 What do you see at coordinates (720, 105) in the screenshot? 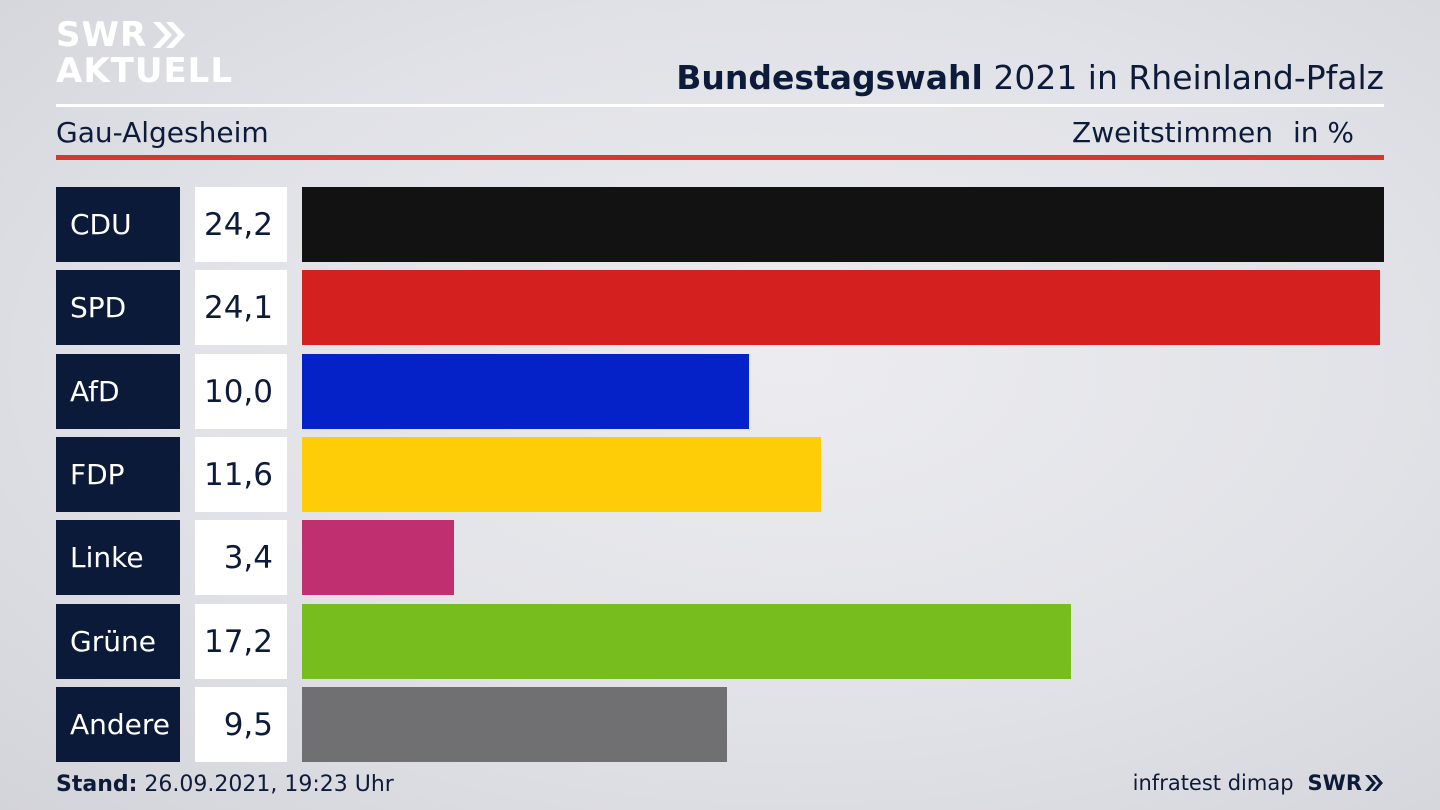
I see `header-divider` at bounding box center [720, 105].